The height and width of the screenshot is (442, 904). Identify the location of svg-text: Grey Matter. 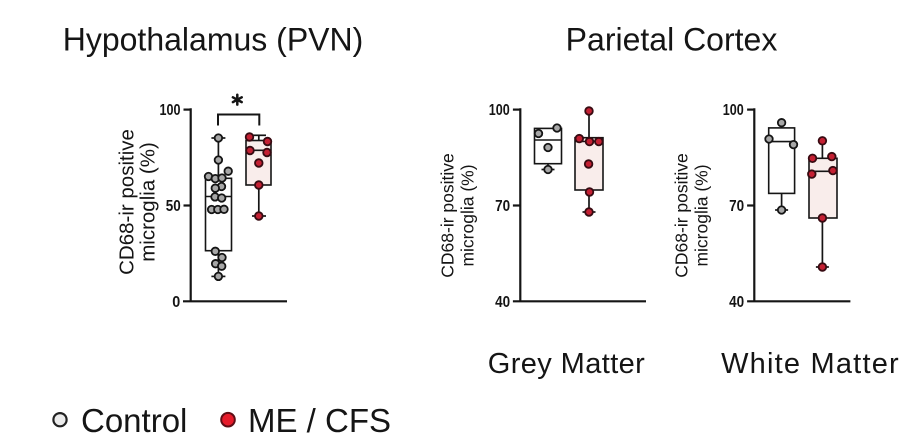
(567, 364).